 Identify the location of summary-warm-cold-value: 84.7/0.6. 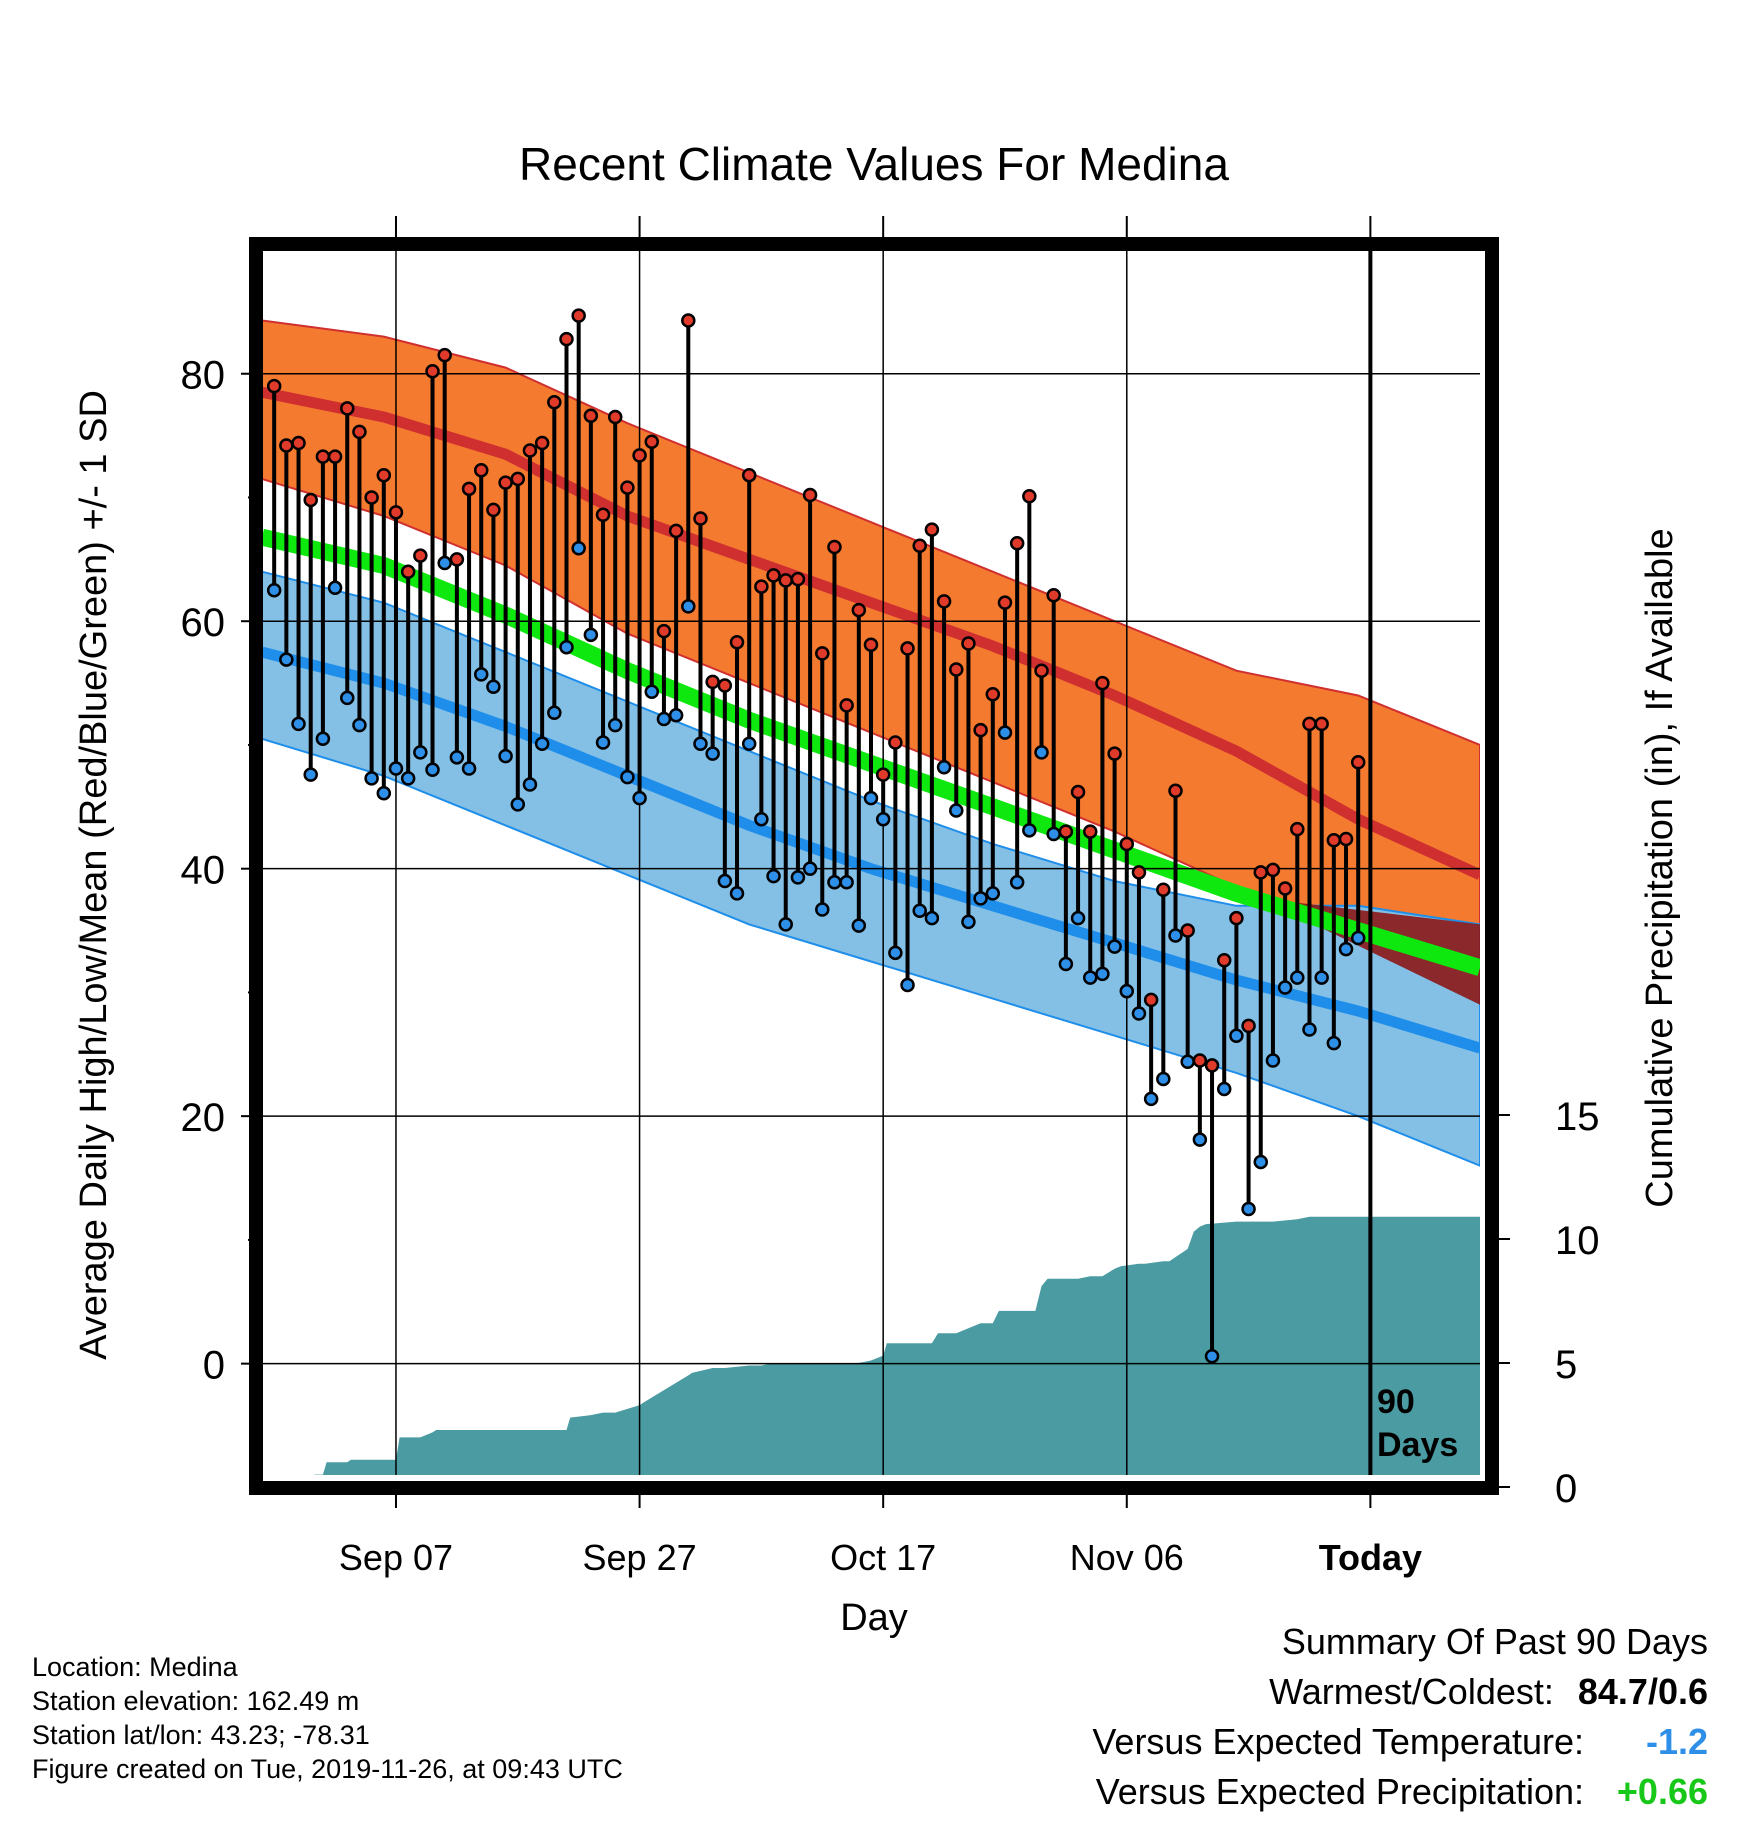
(1642, 1691).